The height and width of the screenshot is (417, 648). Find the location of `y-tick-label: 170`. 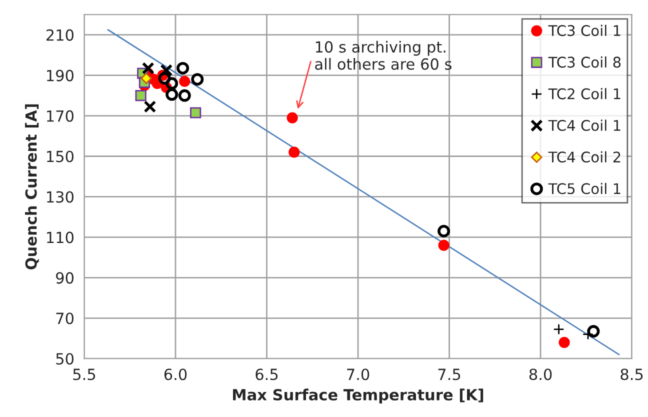

y-tick-label: 170 is located at coordinates (60, 116).